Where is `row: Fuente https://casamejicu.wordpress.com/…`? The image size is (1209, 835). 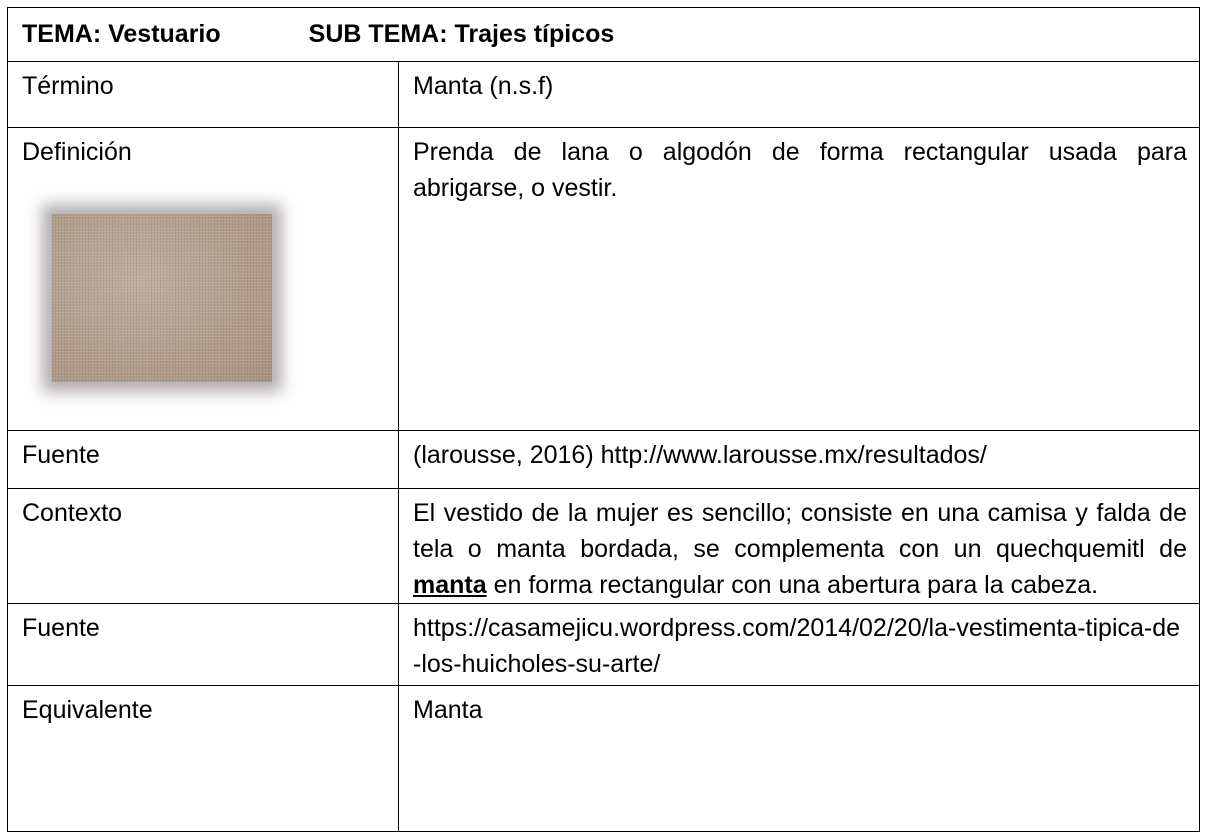
row: Fuente https://casamejicu.wordpress.com/… is located at coordinates (603, 644).